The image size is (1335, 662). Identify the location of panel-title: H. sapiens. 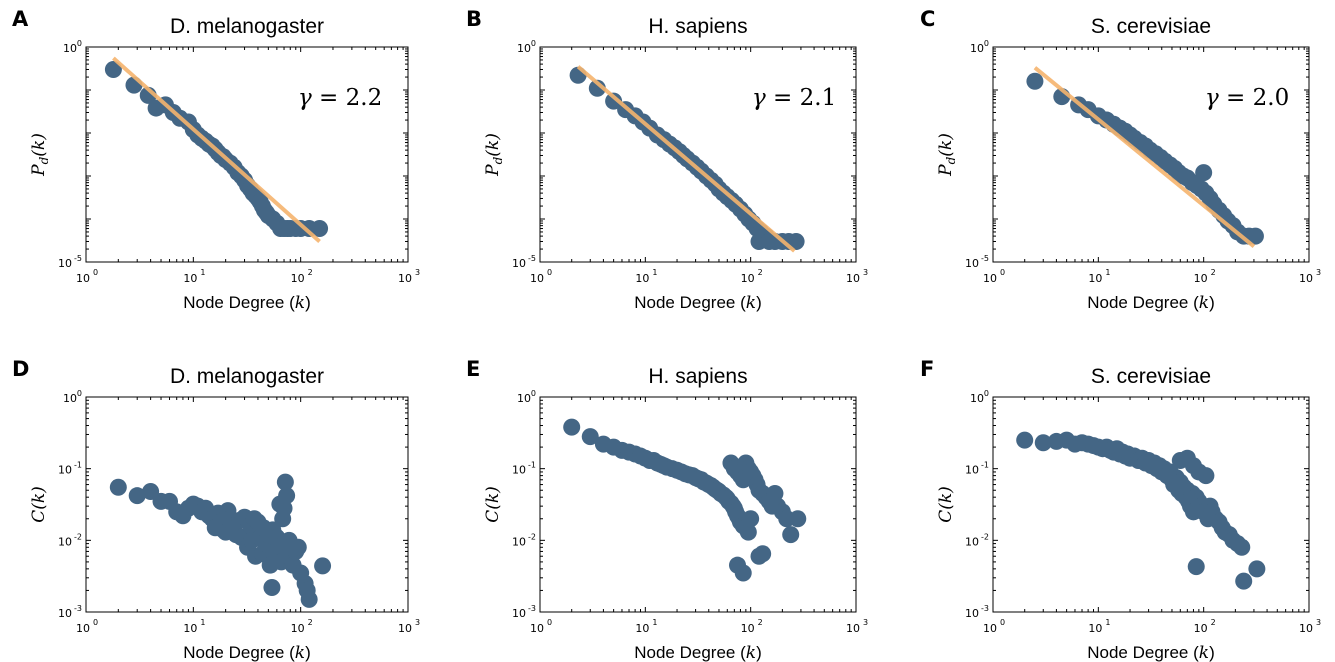
(697, 26).